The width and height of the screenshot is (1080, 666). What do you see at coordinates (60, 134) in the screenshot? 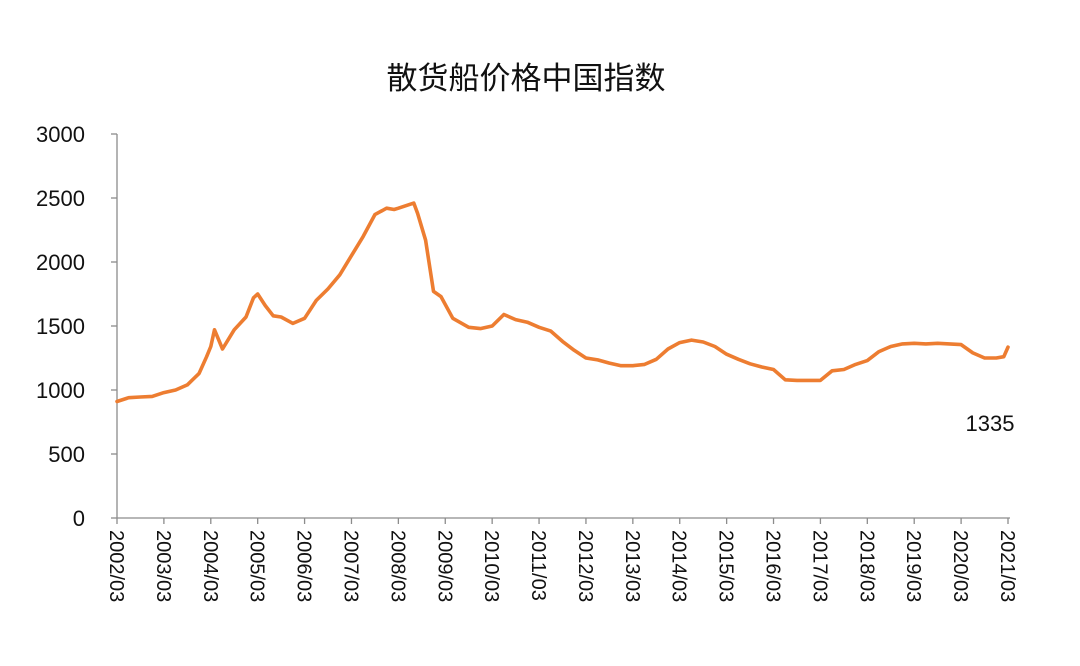
I see `y-tick-label: 3000` at bounding box center [60, 134].